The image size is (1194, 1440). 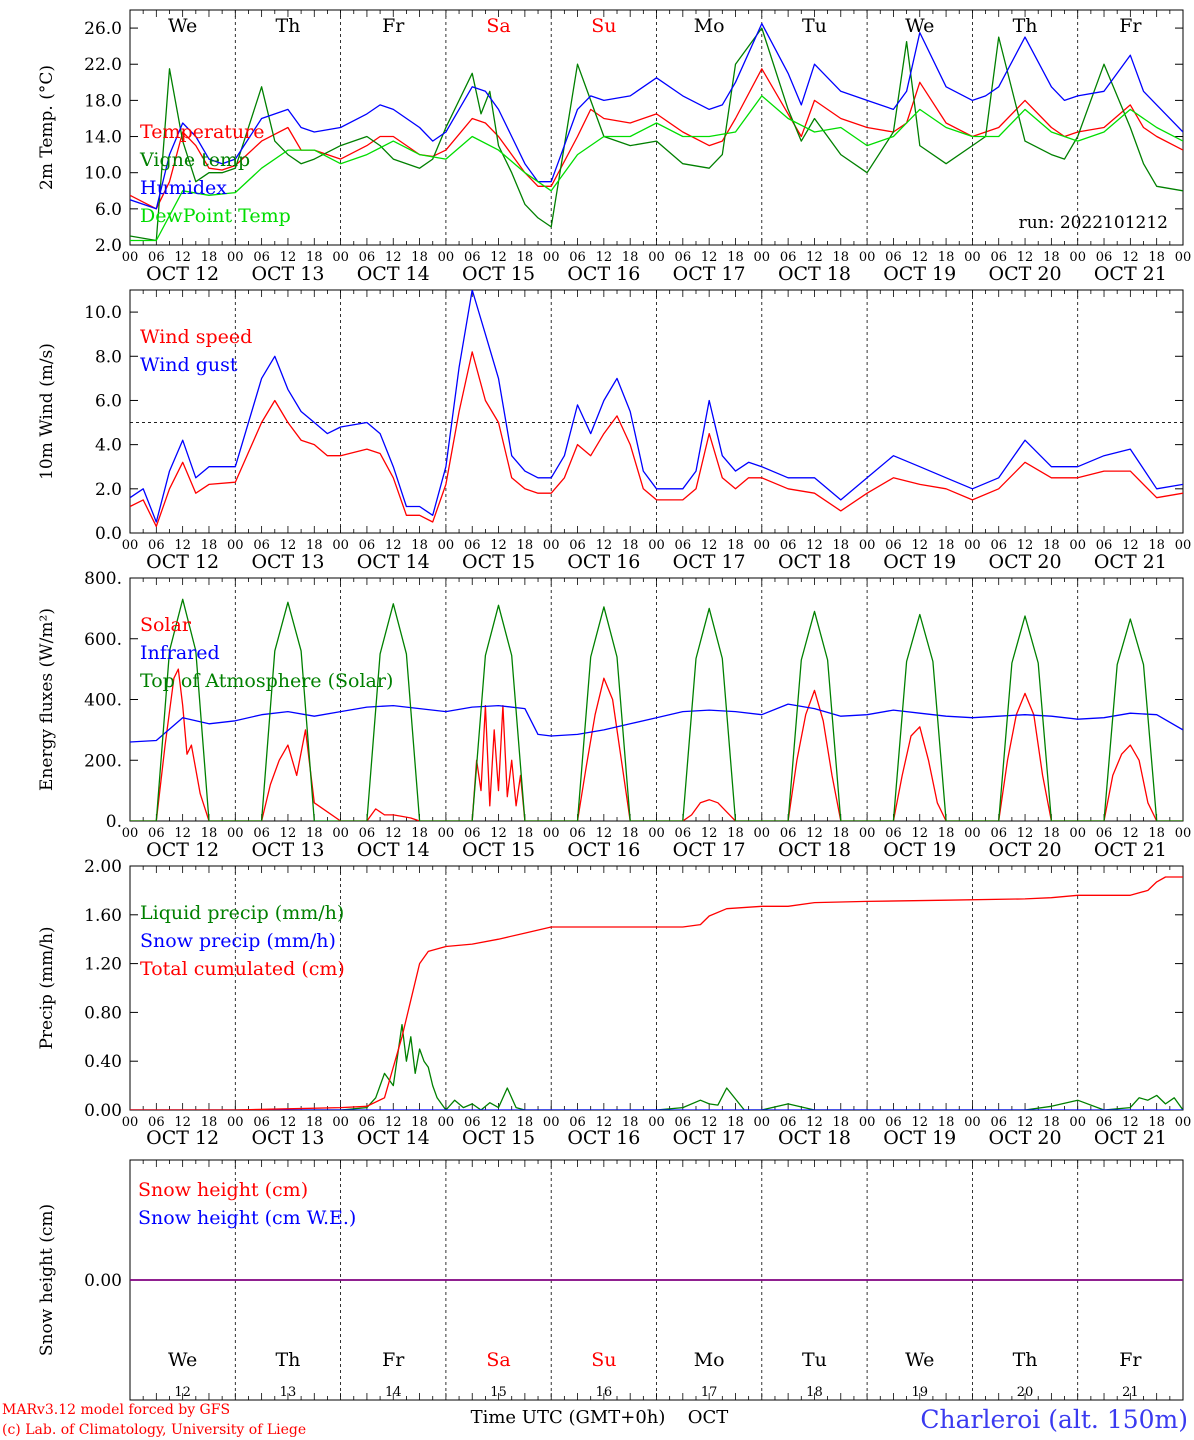 What do you see at coordinates (709, 562) in the screenshot?
I see `date-label: OCT 17` at bounding box center [709, 562].